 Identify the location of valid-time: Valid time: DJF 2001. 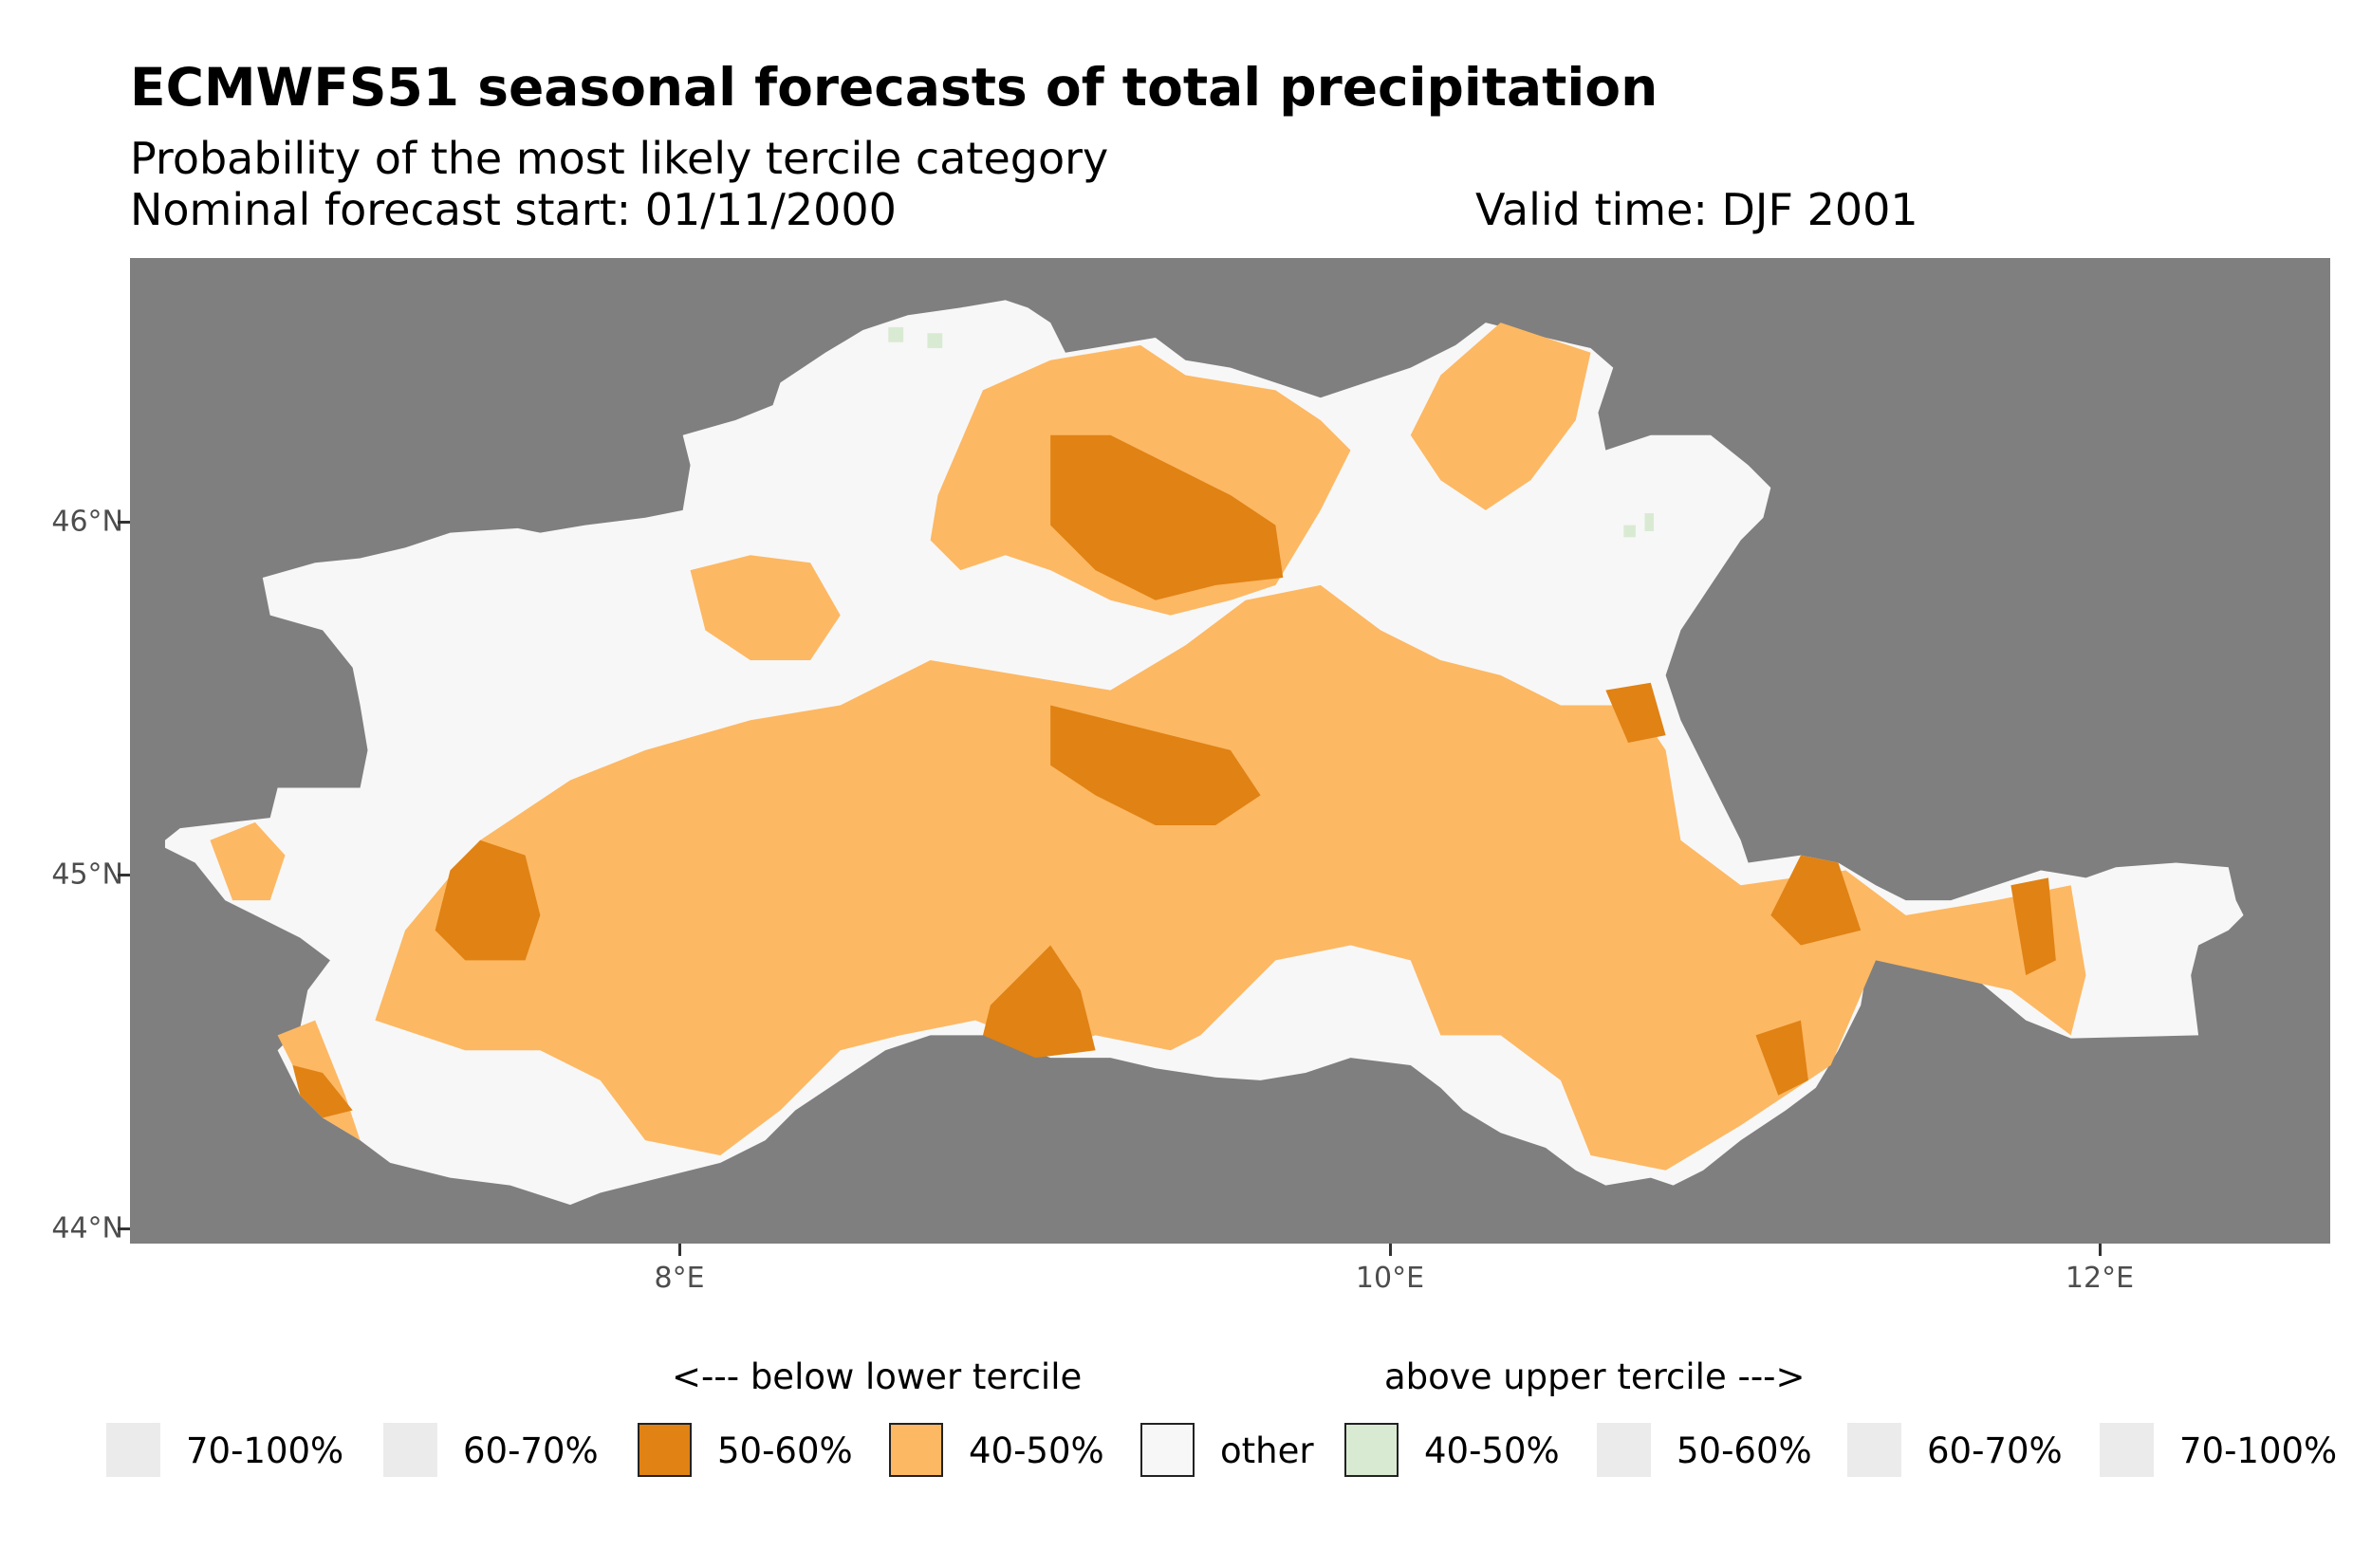
(1696, 210).